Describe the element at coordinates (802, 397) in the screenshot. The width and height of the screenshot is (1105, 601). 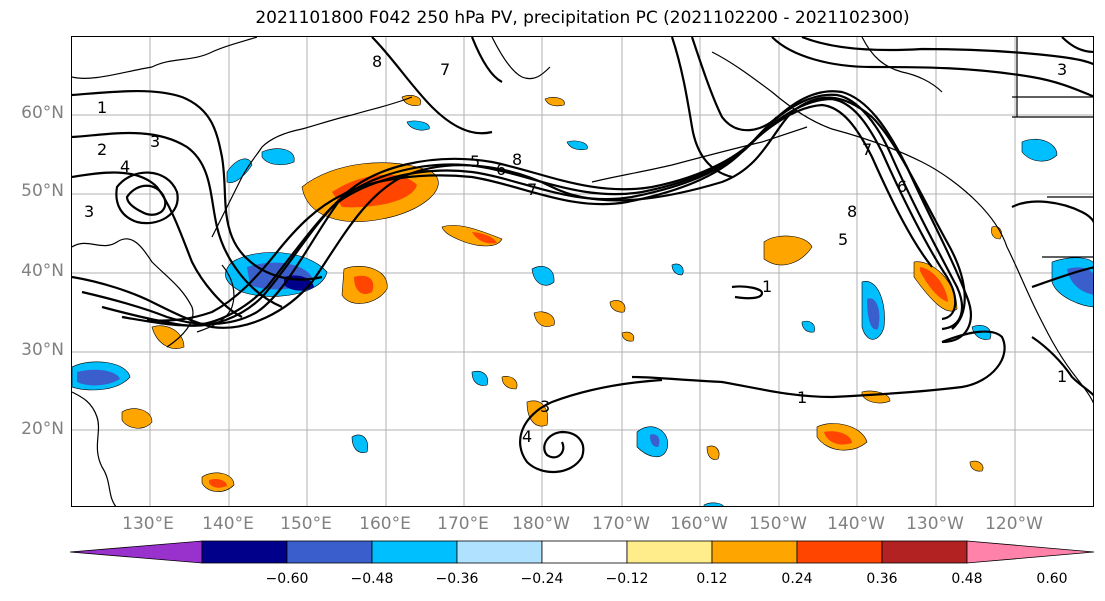
I see `contour-label-1-south: 1` at that location.